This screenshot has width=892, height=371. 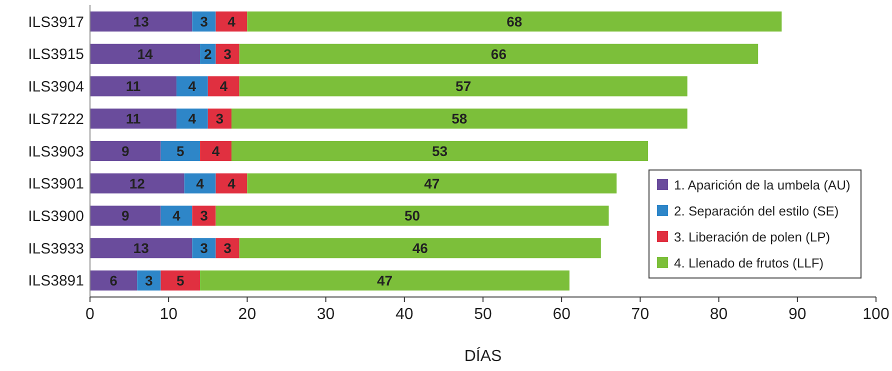 What do you see at coordinates (405, 314) in the screenshot?
I see `x-tick-label: 40` at bounding box center [405, 314].